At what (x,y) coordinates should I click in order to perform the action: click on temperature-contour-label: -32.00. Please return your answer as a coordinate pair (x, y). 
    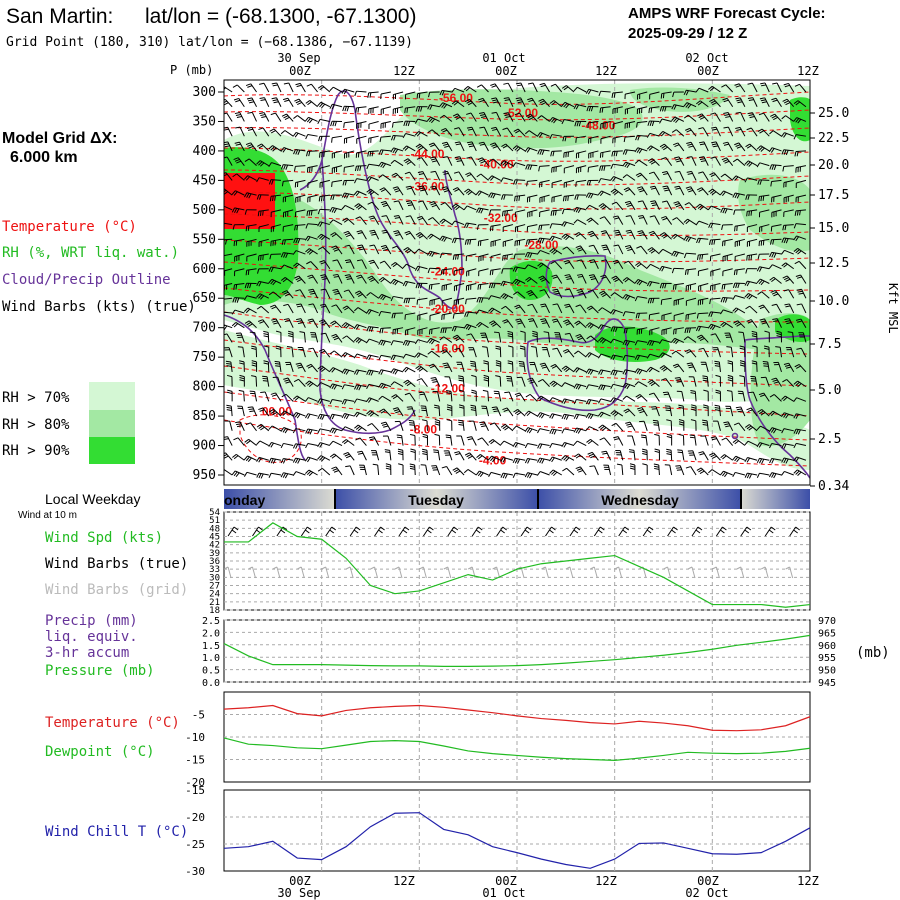
    Looking at the image, I should click on (501, 218).